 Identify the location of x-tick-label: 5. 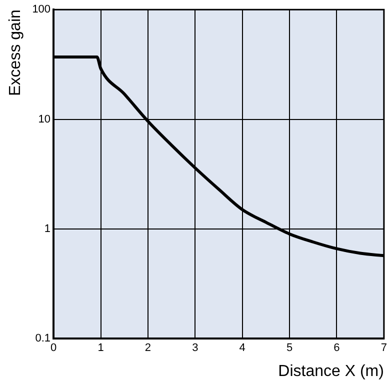
(289, 348).